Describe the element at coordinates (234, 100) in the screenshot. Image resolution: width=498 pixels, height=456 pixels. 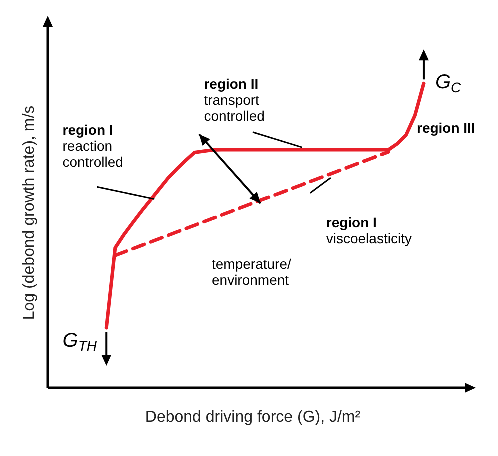
I see `annotation: region II transport controlled` at that location.